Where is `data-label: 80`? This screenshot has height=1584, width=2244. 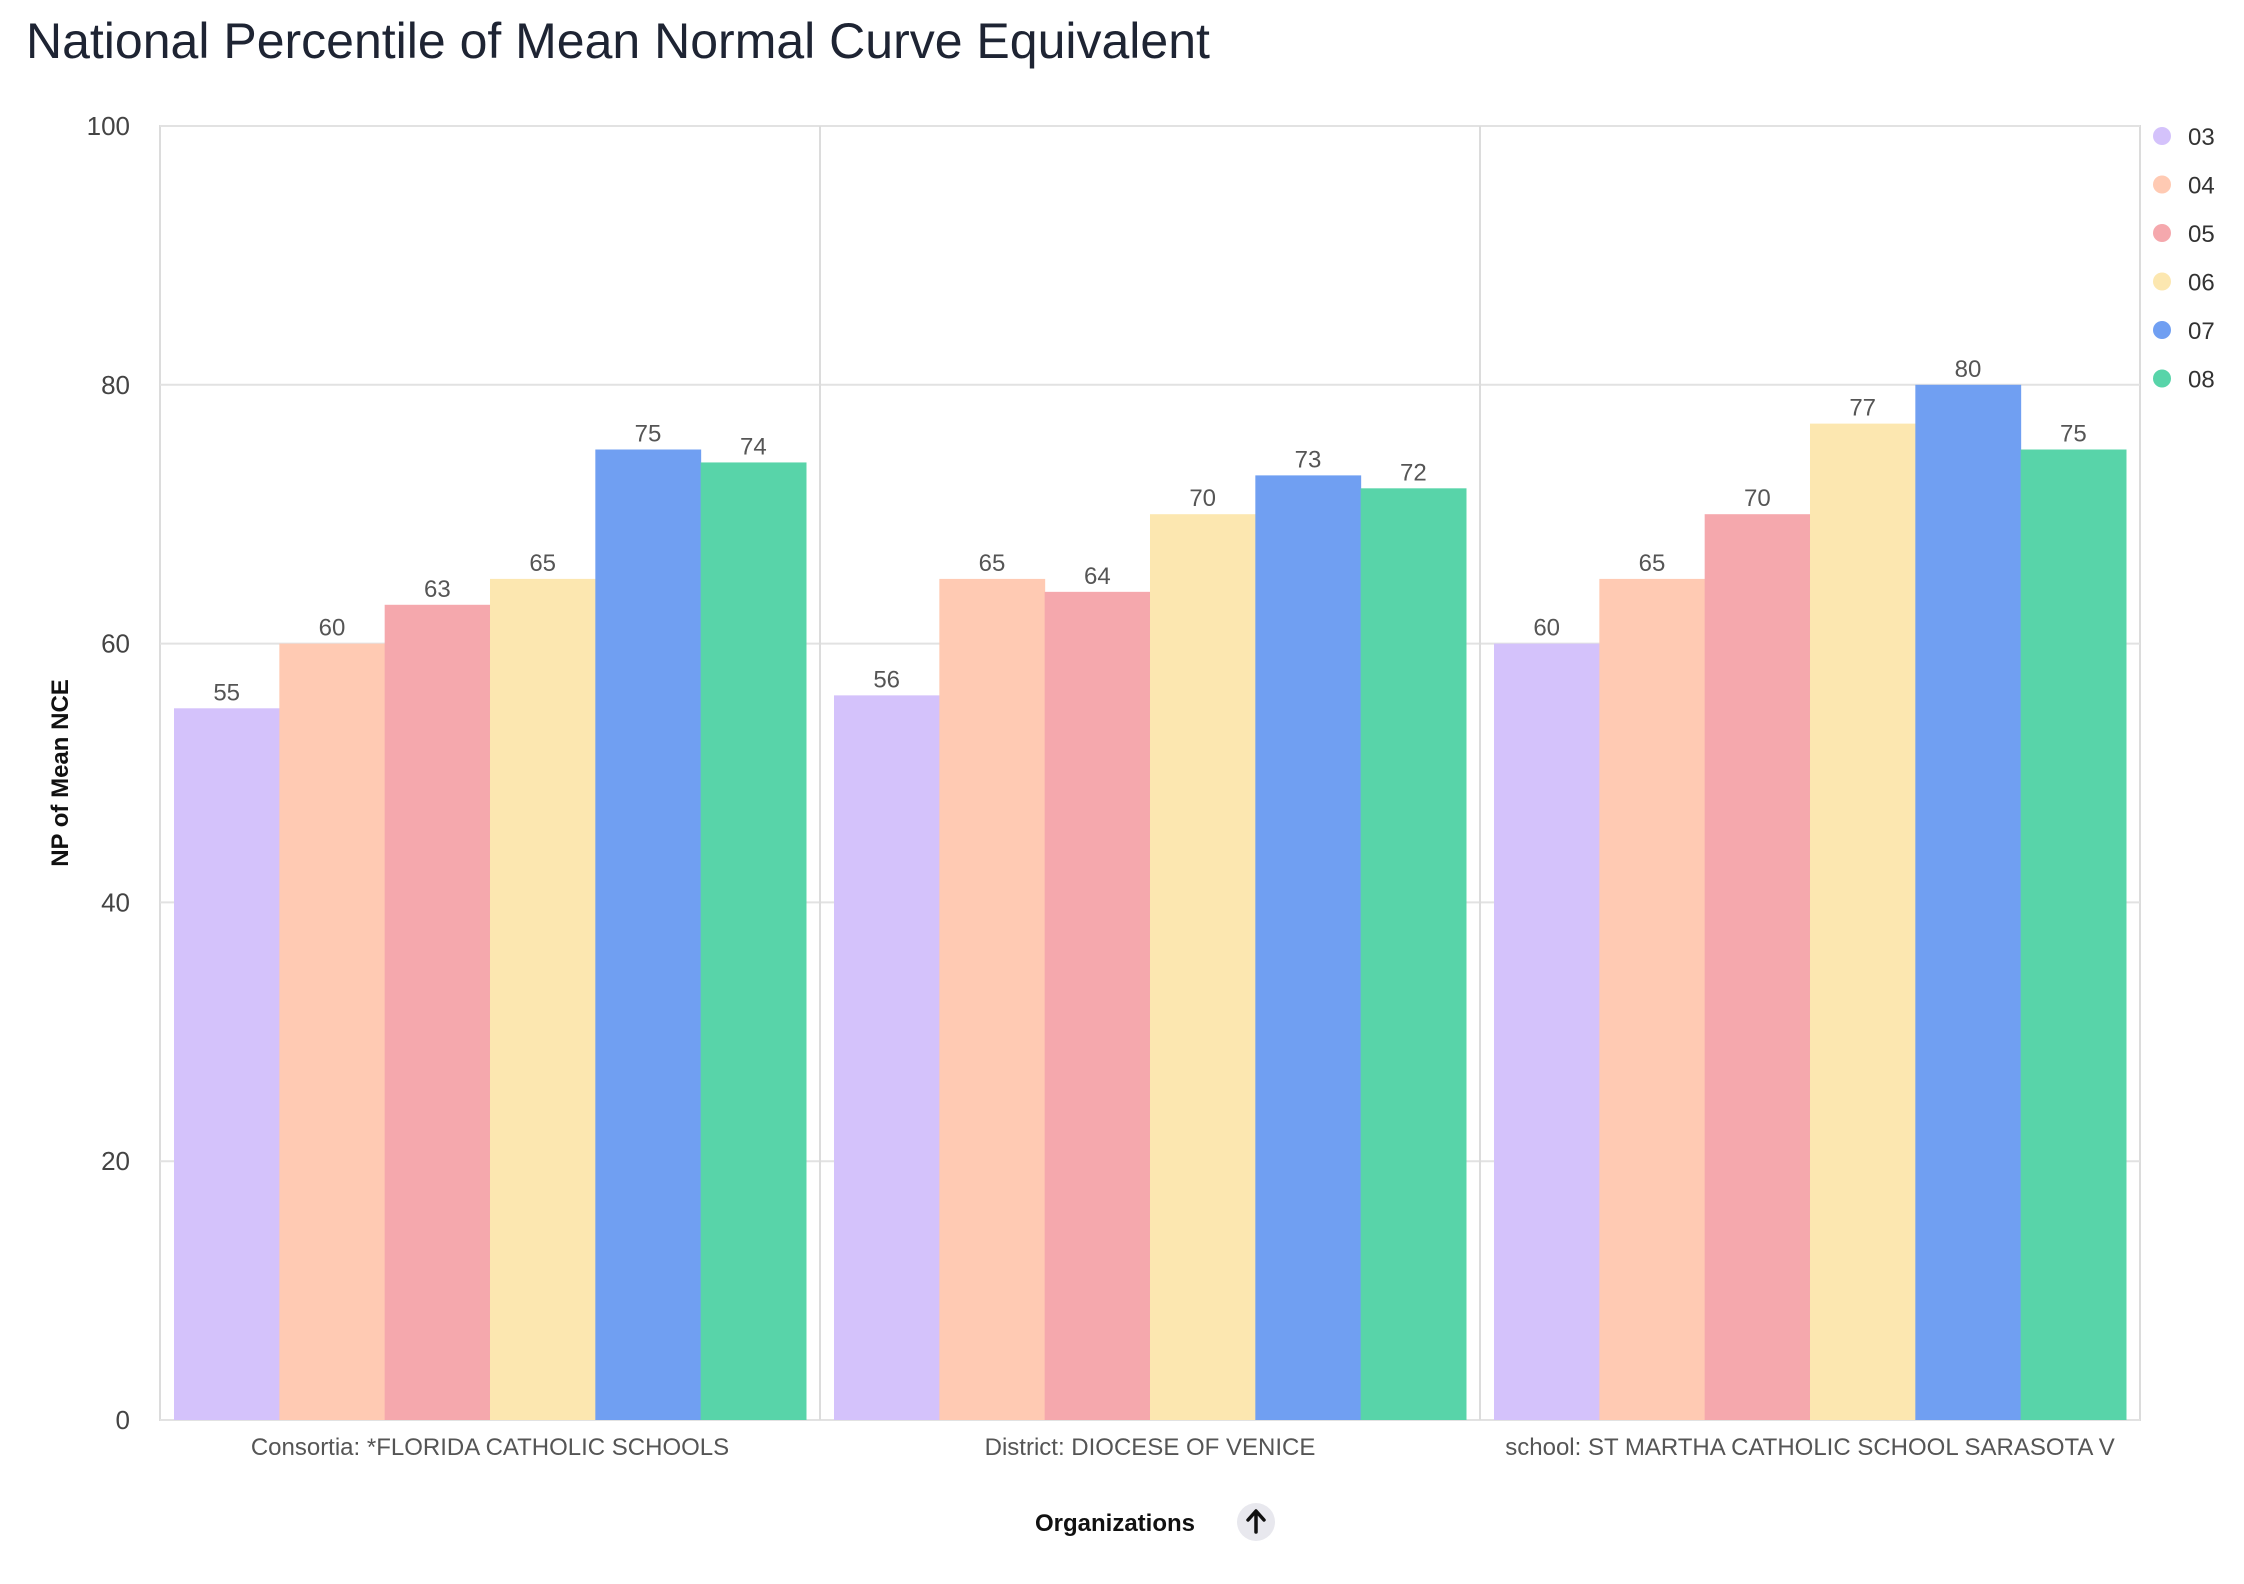 data-label: 80 is located at coordinates (1968, 369).